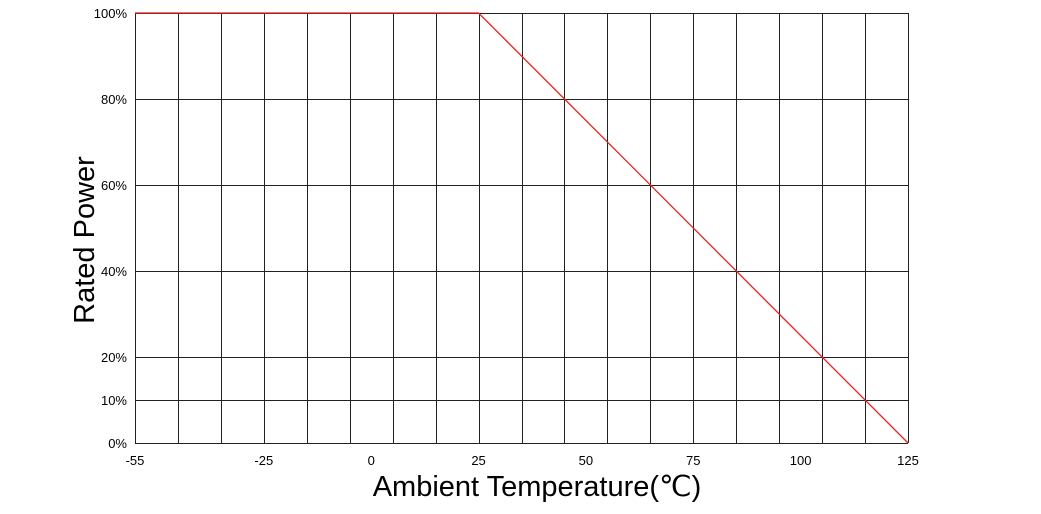 This screenshot has height=514, width=1041. What do you see at coordinates (114, 357) in the screenshot?
I see `y-tick-label: 20%` at bounding box center [114, 357].